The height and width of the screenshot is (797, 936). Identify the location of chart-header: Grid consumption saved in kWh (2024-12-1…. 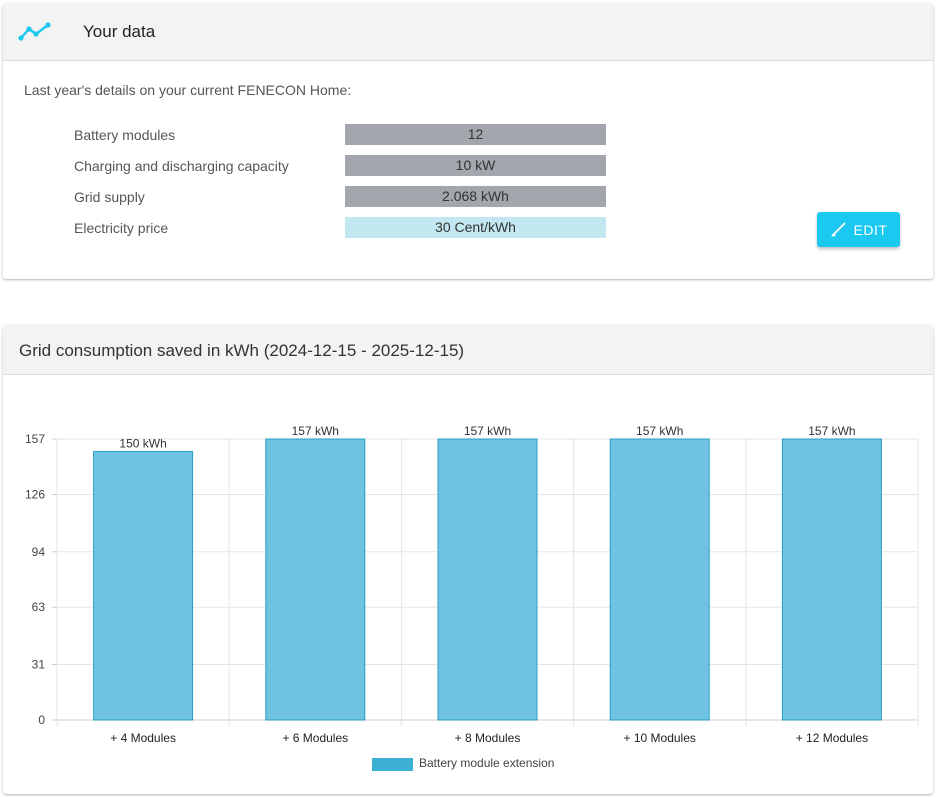
(468, 350).